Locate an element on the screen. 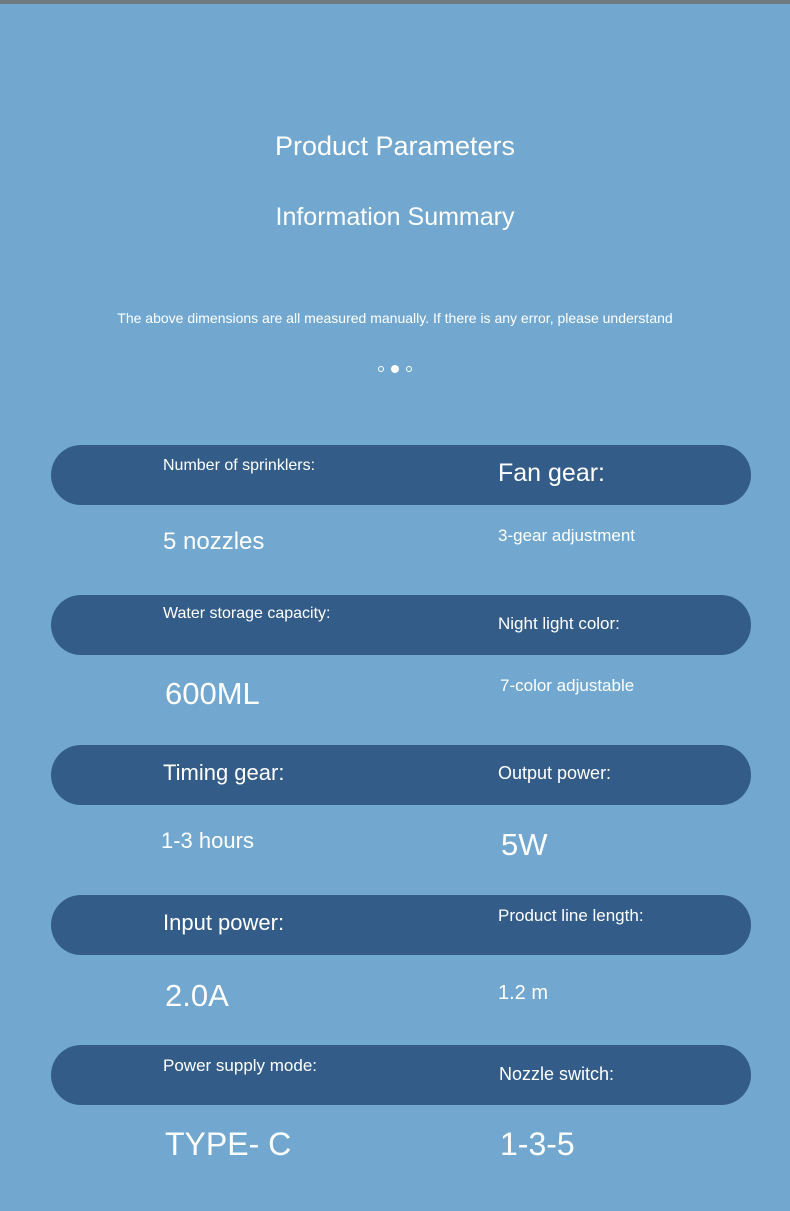 The height and width of the screenshot is (1211, 790). param-label: Product line length: is located at coordinates (571, 915).